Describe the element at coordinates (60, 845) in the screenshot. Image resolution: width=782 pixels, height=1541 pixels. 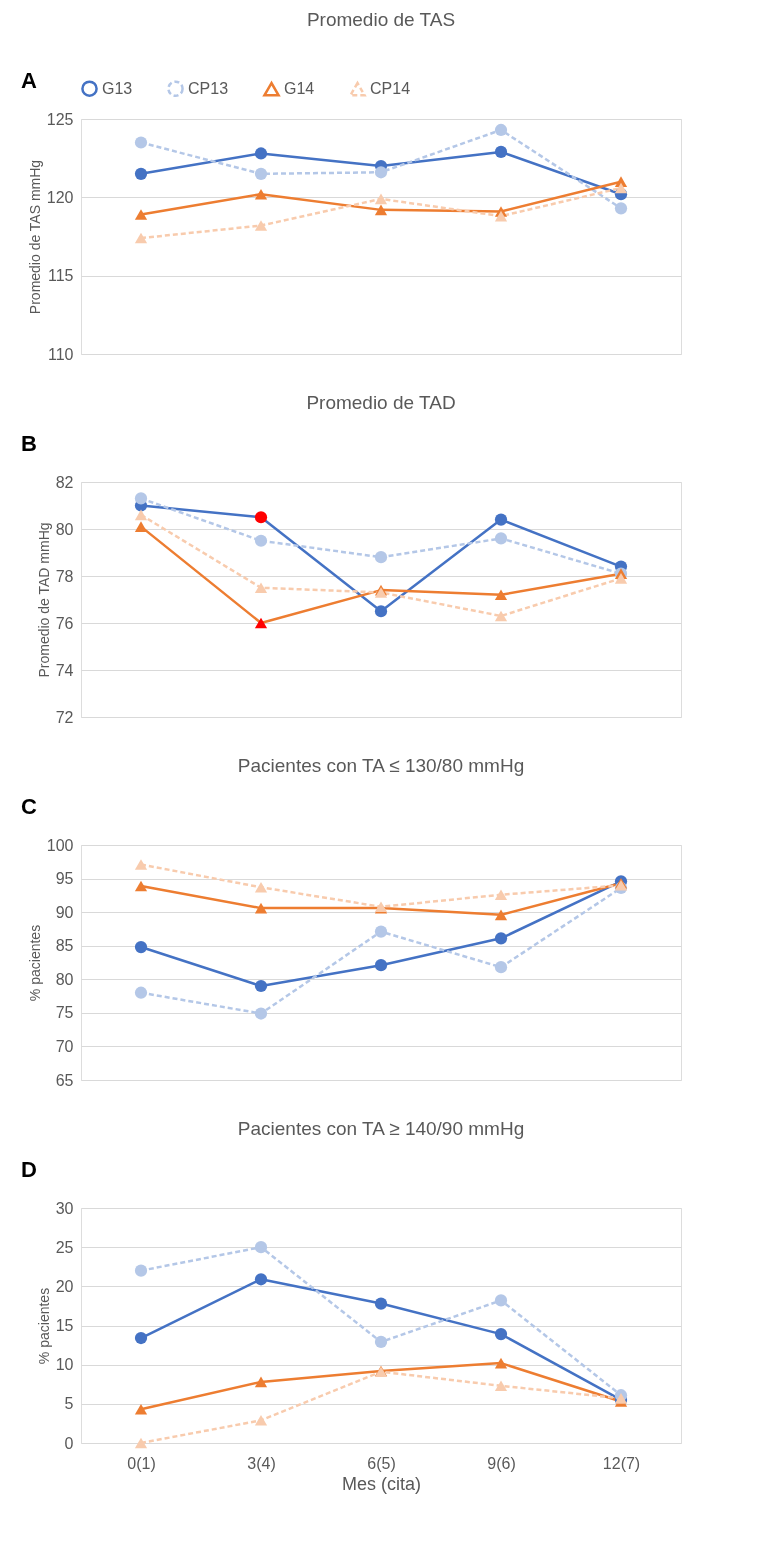
I see `y-tick-label: 100` at that location.